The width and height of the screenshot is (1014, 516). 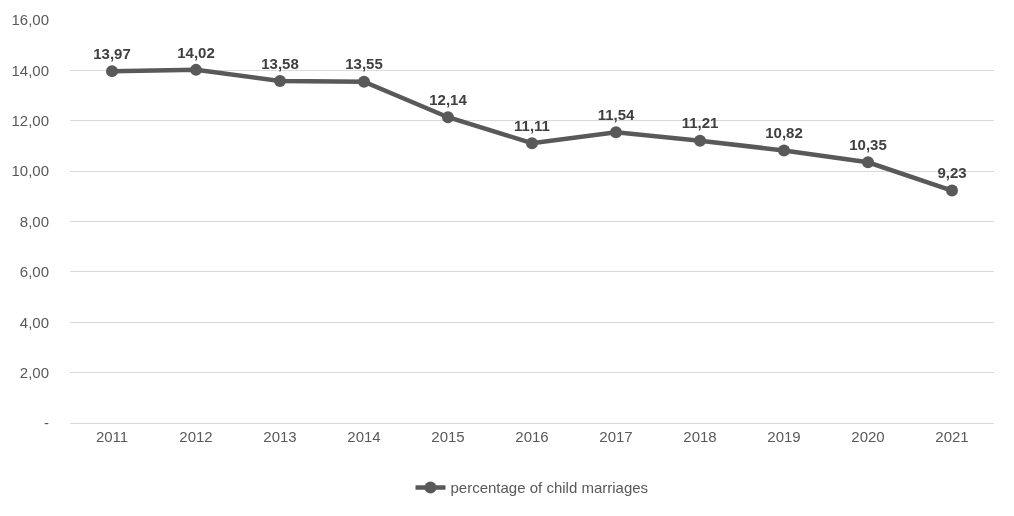 I want to click on data-label: 10,35, so click(x=868, y=145).